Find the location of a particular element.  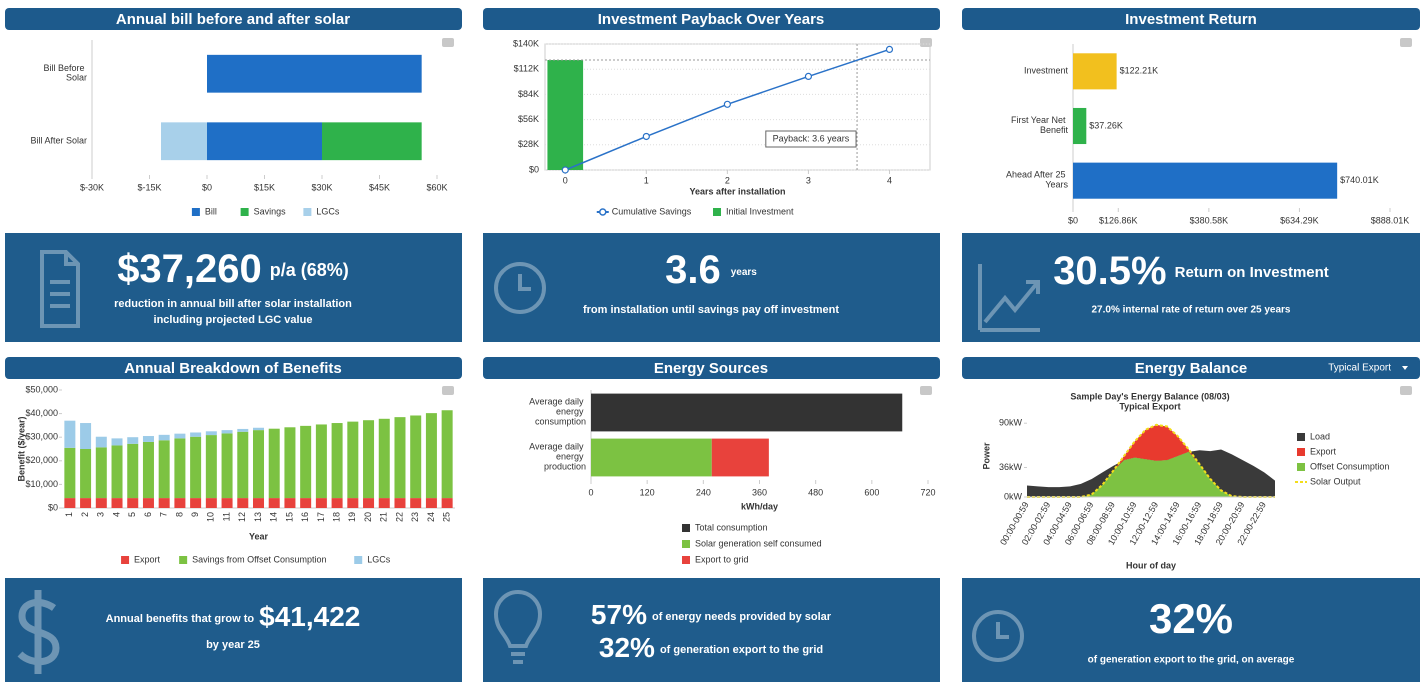

legend-label: Export is located at coordinates (147, 559).